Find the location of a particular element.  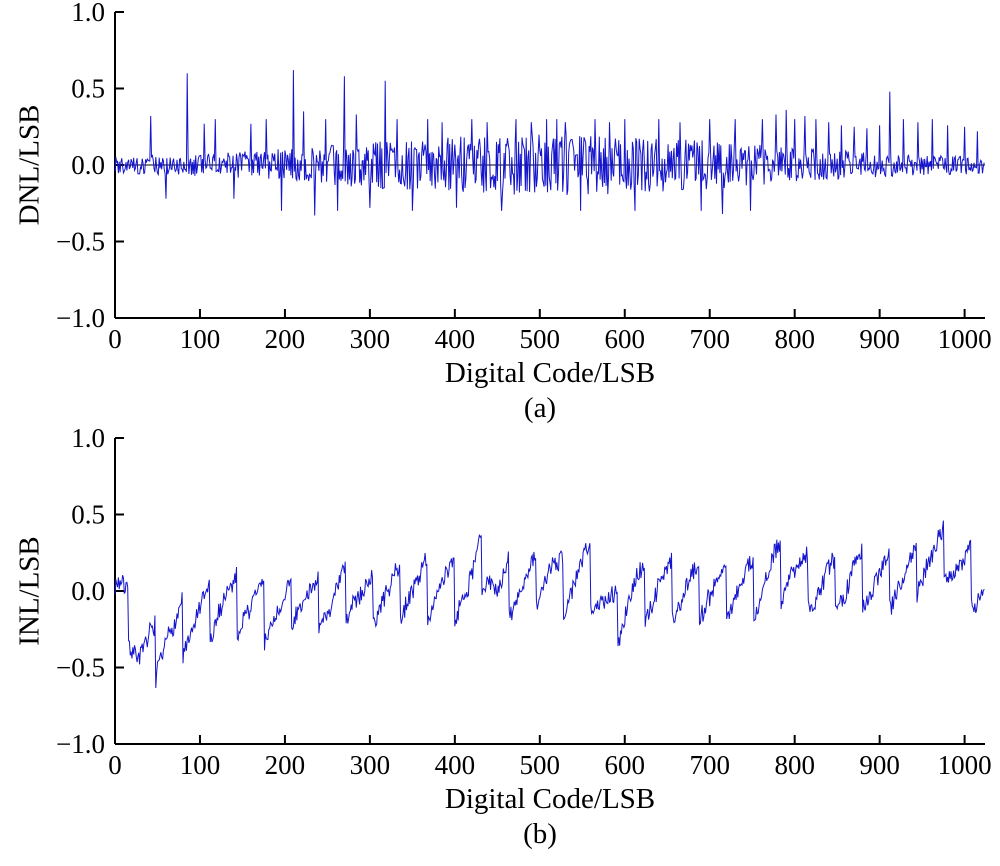

dnl-series-line is located at coordinates (549, 143).